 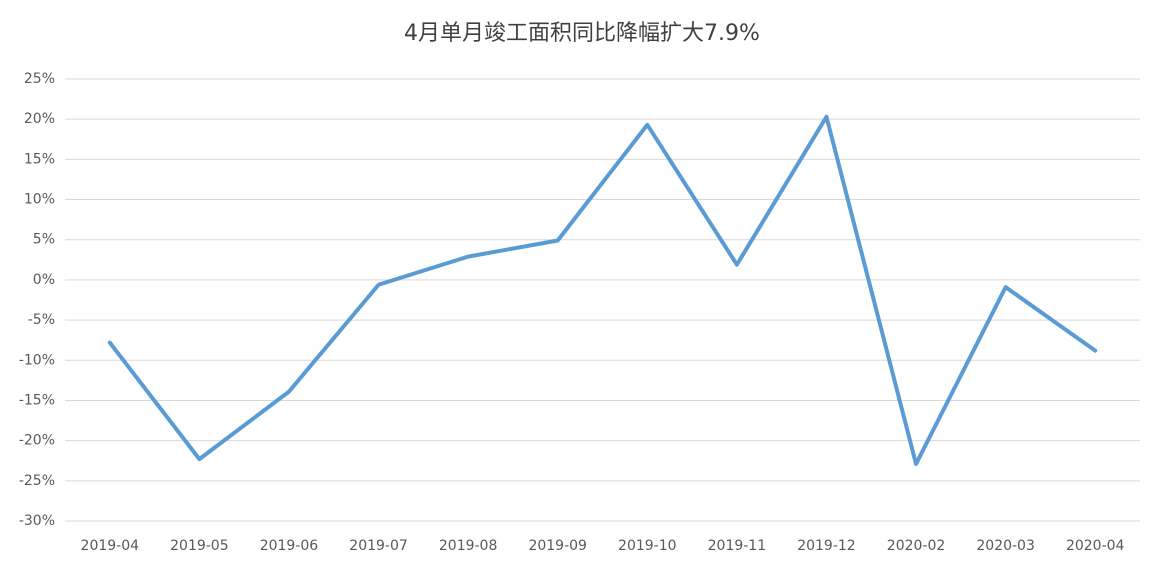 What do you see at coordinates (557, 546) in the screenshot?
I see `x-tick-label: 2019-09` at bounding box center [557, 546].